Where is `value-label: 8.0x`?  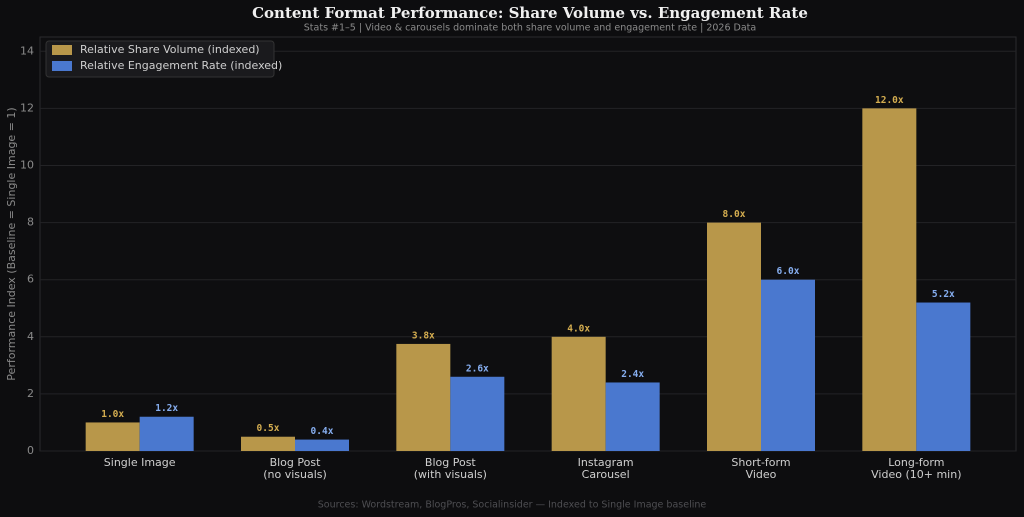 value-label: 8.0x is located at coordinates (734, 214).